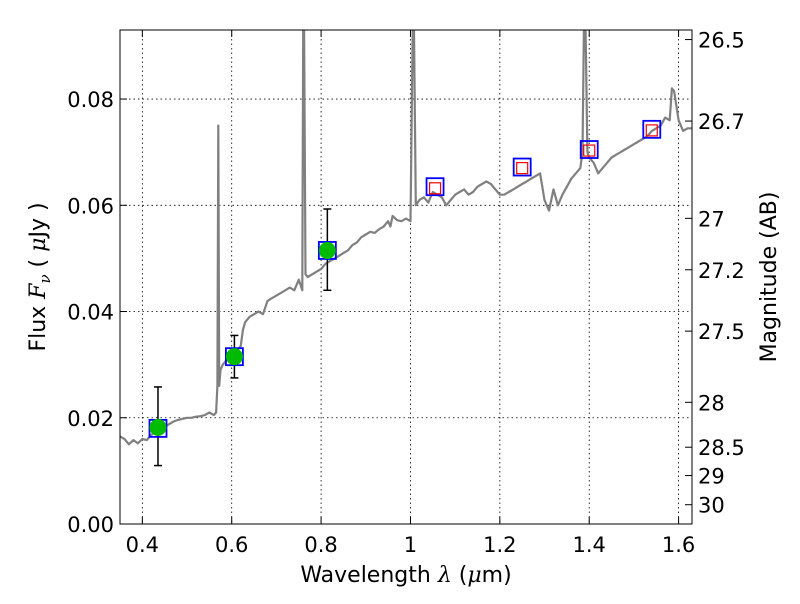  I want to click on x-tick-label: 1.2, so click(499, 545).